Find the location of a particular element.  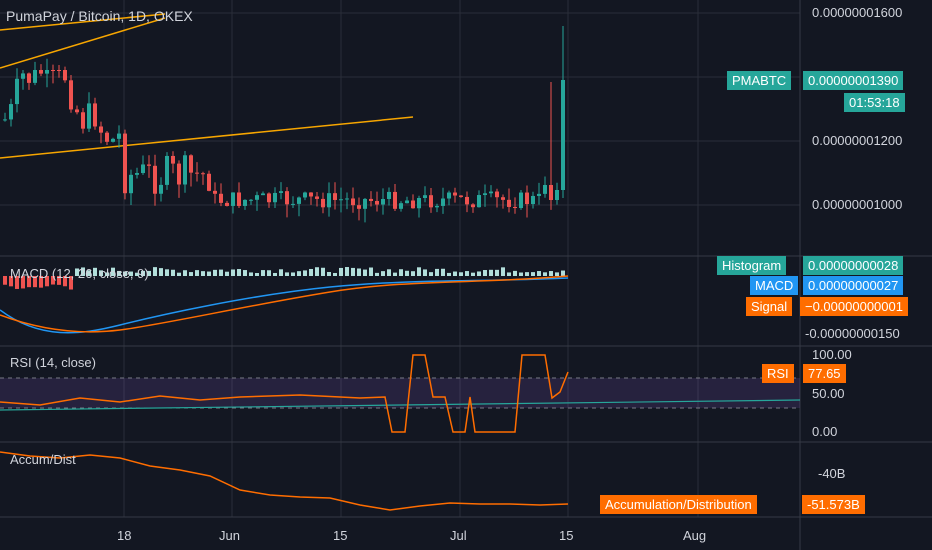

rsi-ma-line is located at coordinates (400, 405).